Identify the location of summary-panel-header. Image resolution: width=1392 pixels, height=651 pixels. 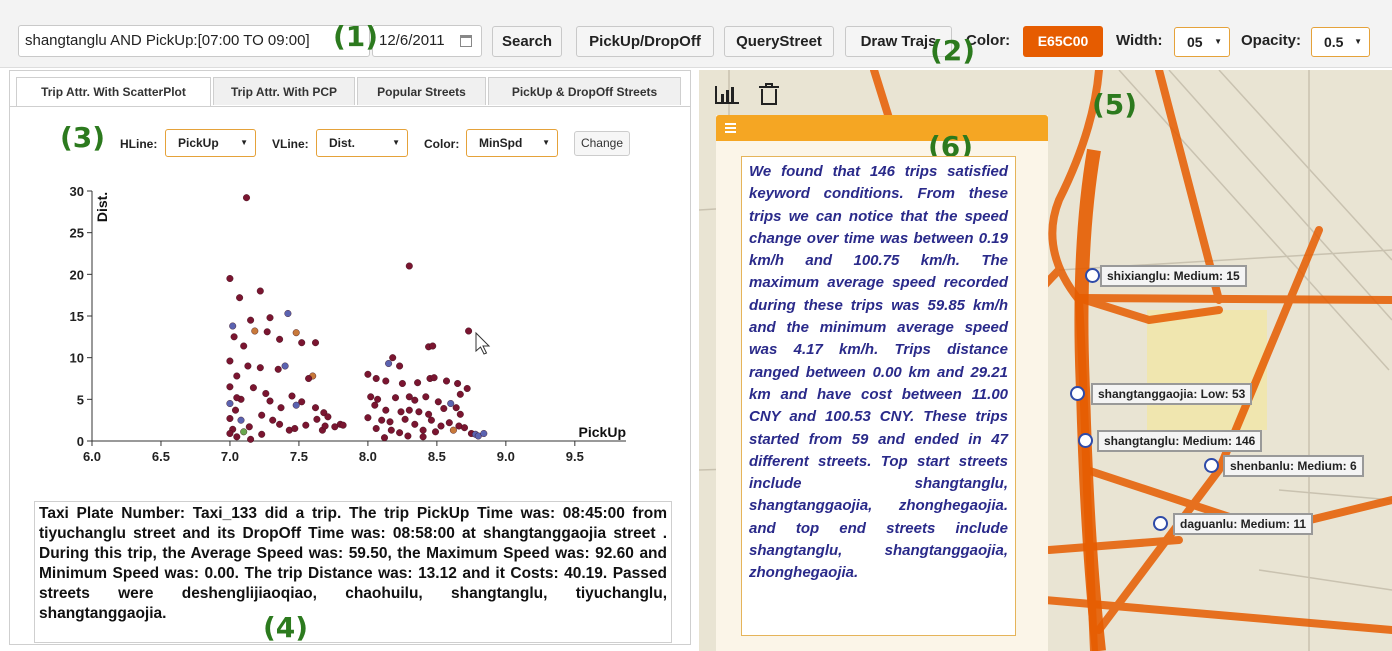
(882, 128).